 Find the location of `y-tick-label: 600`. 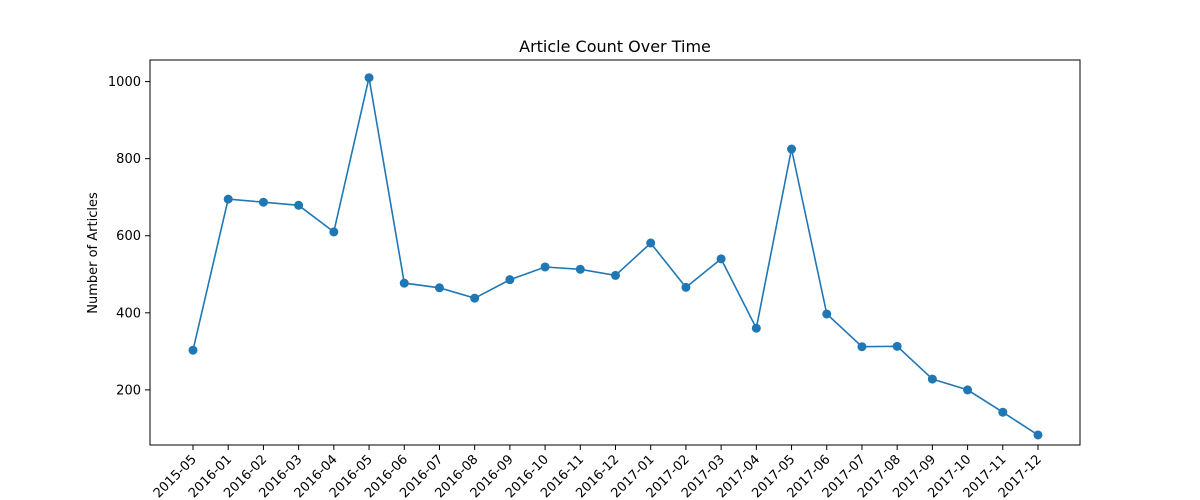

y-tick-label: 600 is located at coordinates (128, 236).